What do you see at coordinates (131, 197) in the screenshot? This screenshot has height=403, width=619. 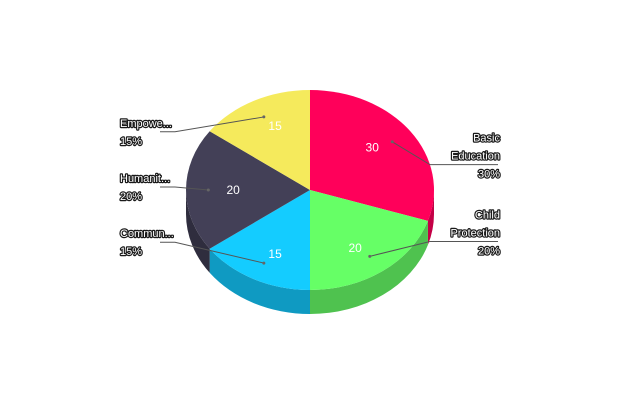 I see `percent-label-humanit: 20%` at bounding box center [131, 197].